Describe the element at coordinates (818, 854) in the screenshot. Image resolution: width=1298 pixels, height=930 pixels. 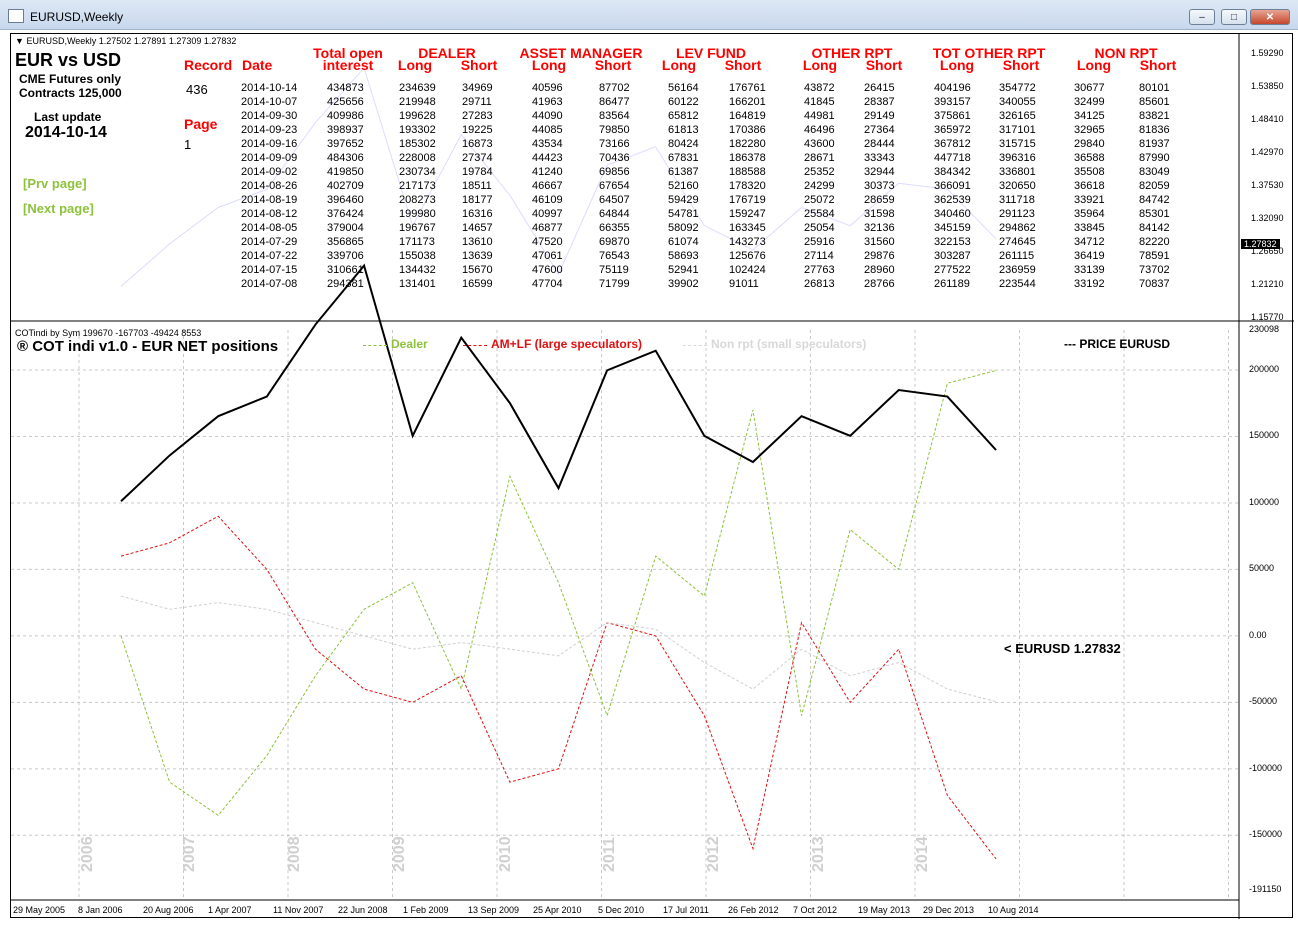
I see `year-watermark: 2013` at that location.